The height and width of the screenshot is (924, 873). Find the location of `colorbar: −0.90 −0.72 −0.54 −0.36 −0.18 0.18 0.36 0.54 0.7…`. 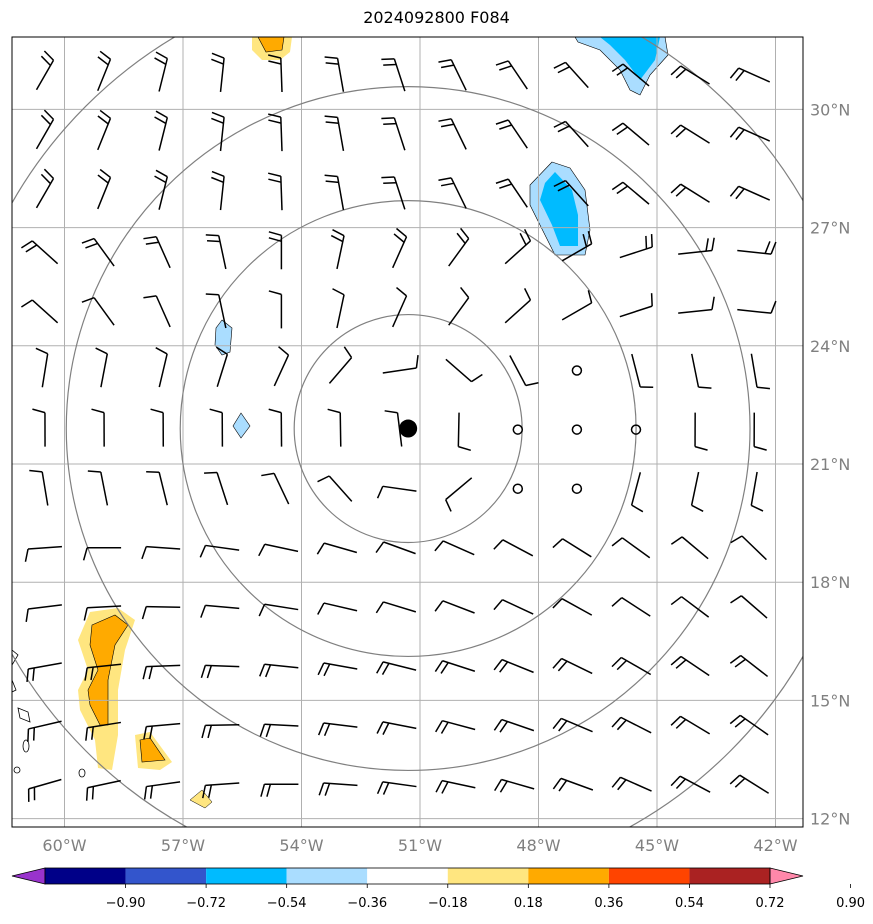

colorbar: −0.90 −0.72 −0.54 −0.36 −0.18 0.18 0.36 0.54 0.7… is located at coordinates (438, 889).